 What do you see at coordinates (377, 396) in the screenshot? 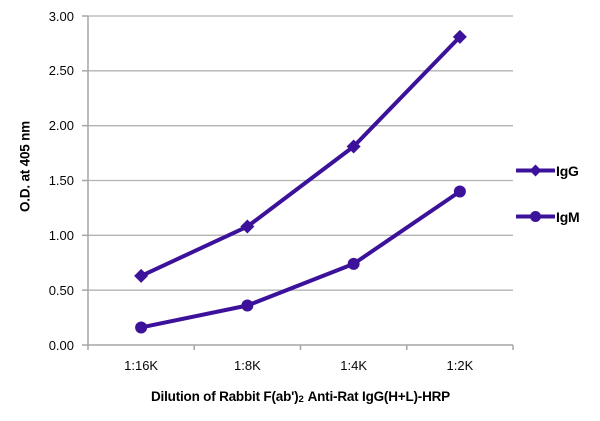
I see `x-axis-title-text-end: Anti-Rat IgG(H+L)-HRP` at bounding box center [377, 396].